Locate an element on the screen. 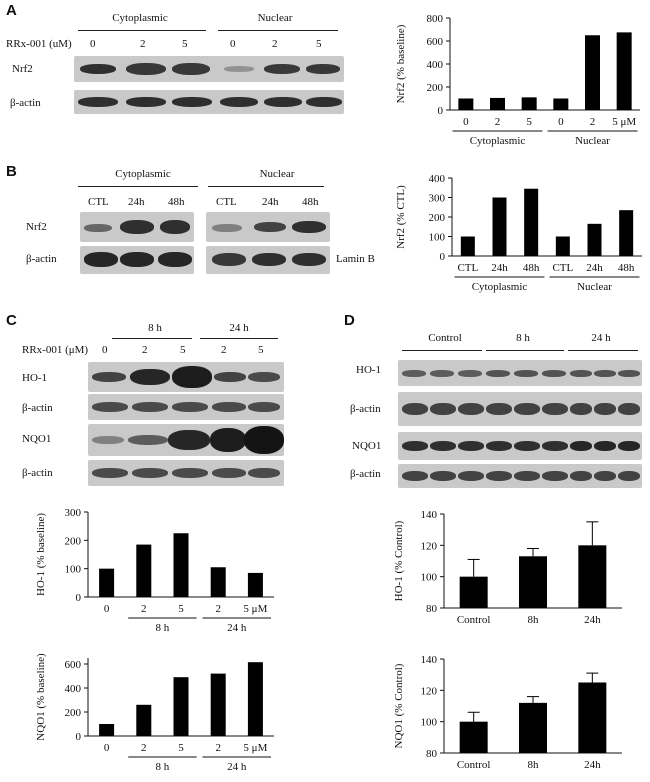 This screenshot has width=650, height=782. y-tick-label: 80 is located at coordinates (432, 754).